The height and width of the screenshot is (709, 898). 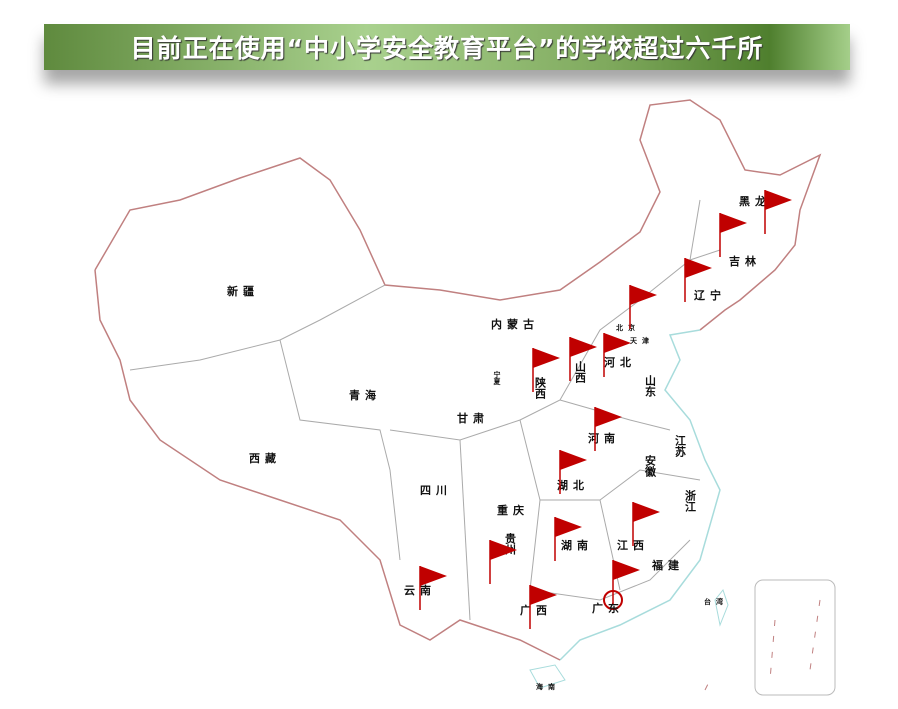 I want to click on title: 目前正在使用“中小学安全教育平台”的学校超过六千所, so click(x=447, y=48).